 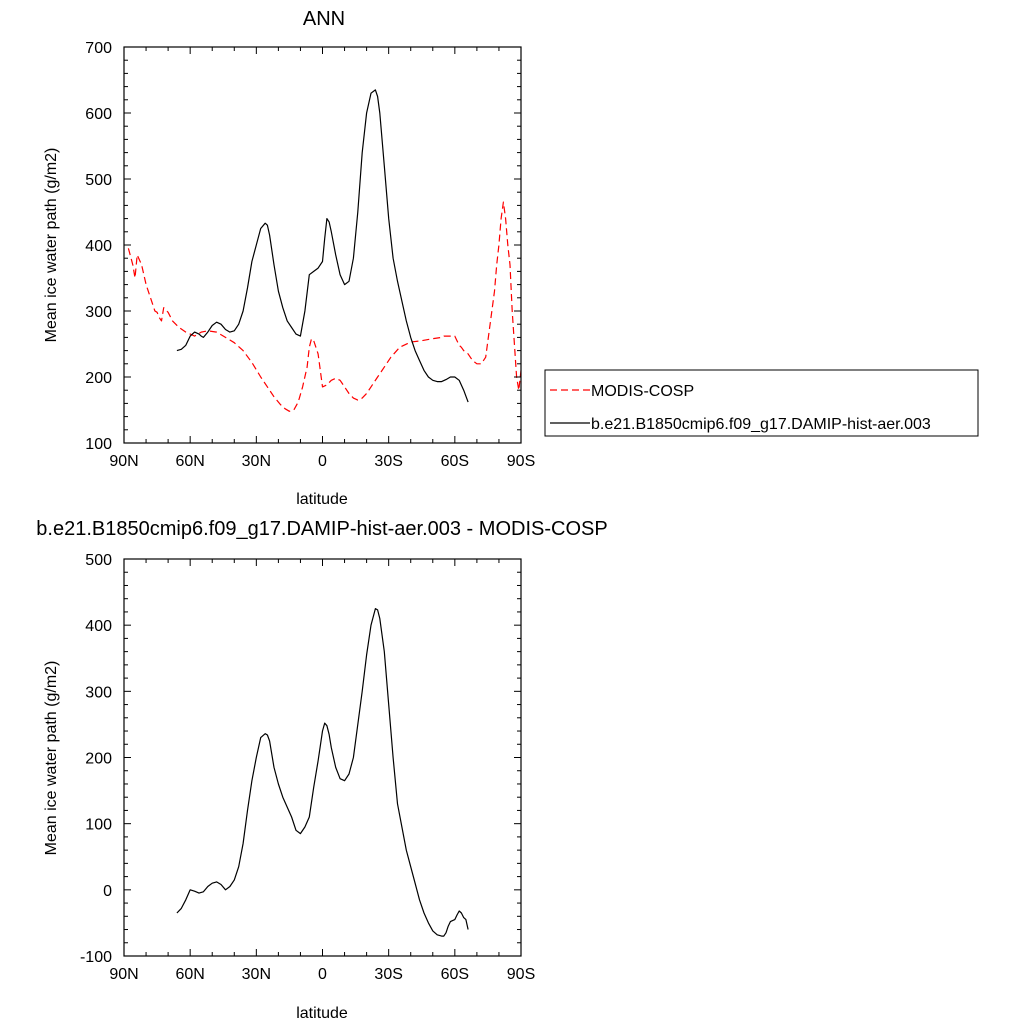 What do you see at coordinates (322, 461) in the screenshot?
I see `top-x-tick-label: 0` at bounding box center [322, 461].